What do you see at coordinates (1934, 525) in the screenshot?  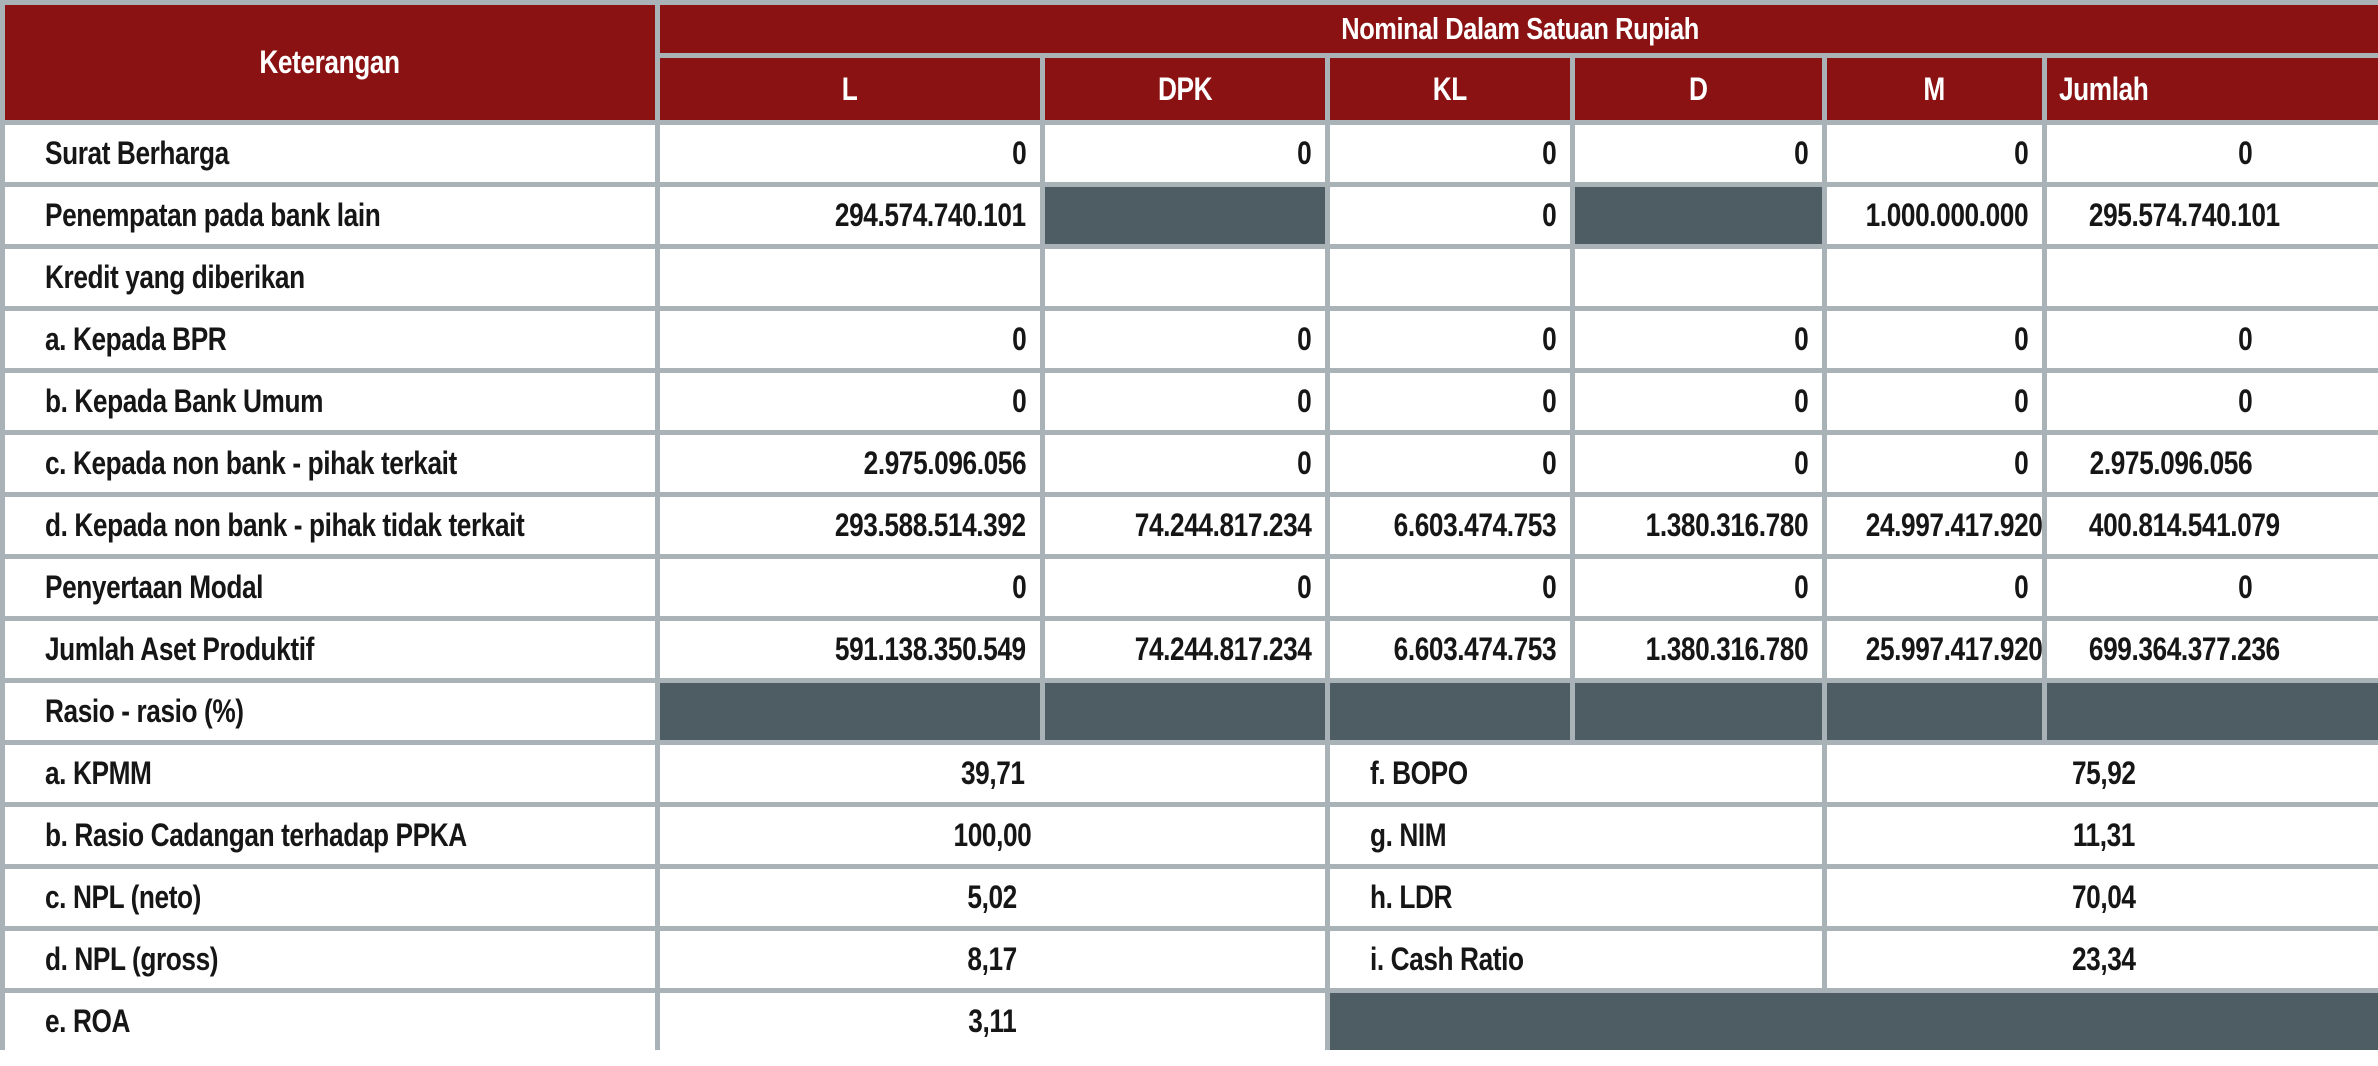 I see `value-cell: 24.997.417.920` at bounding box center [1934, 525].